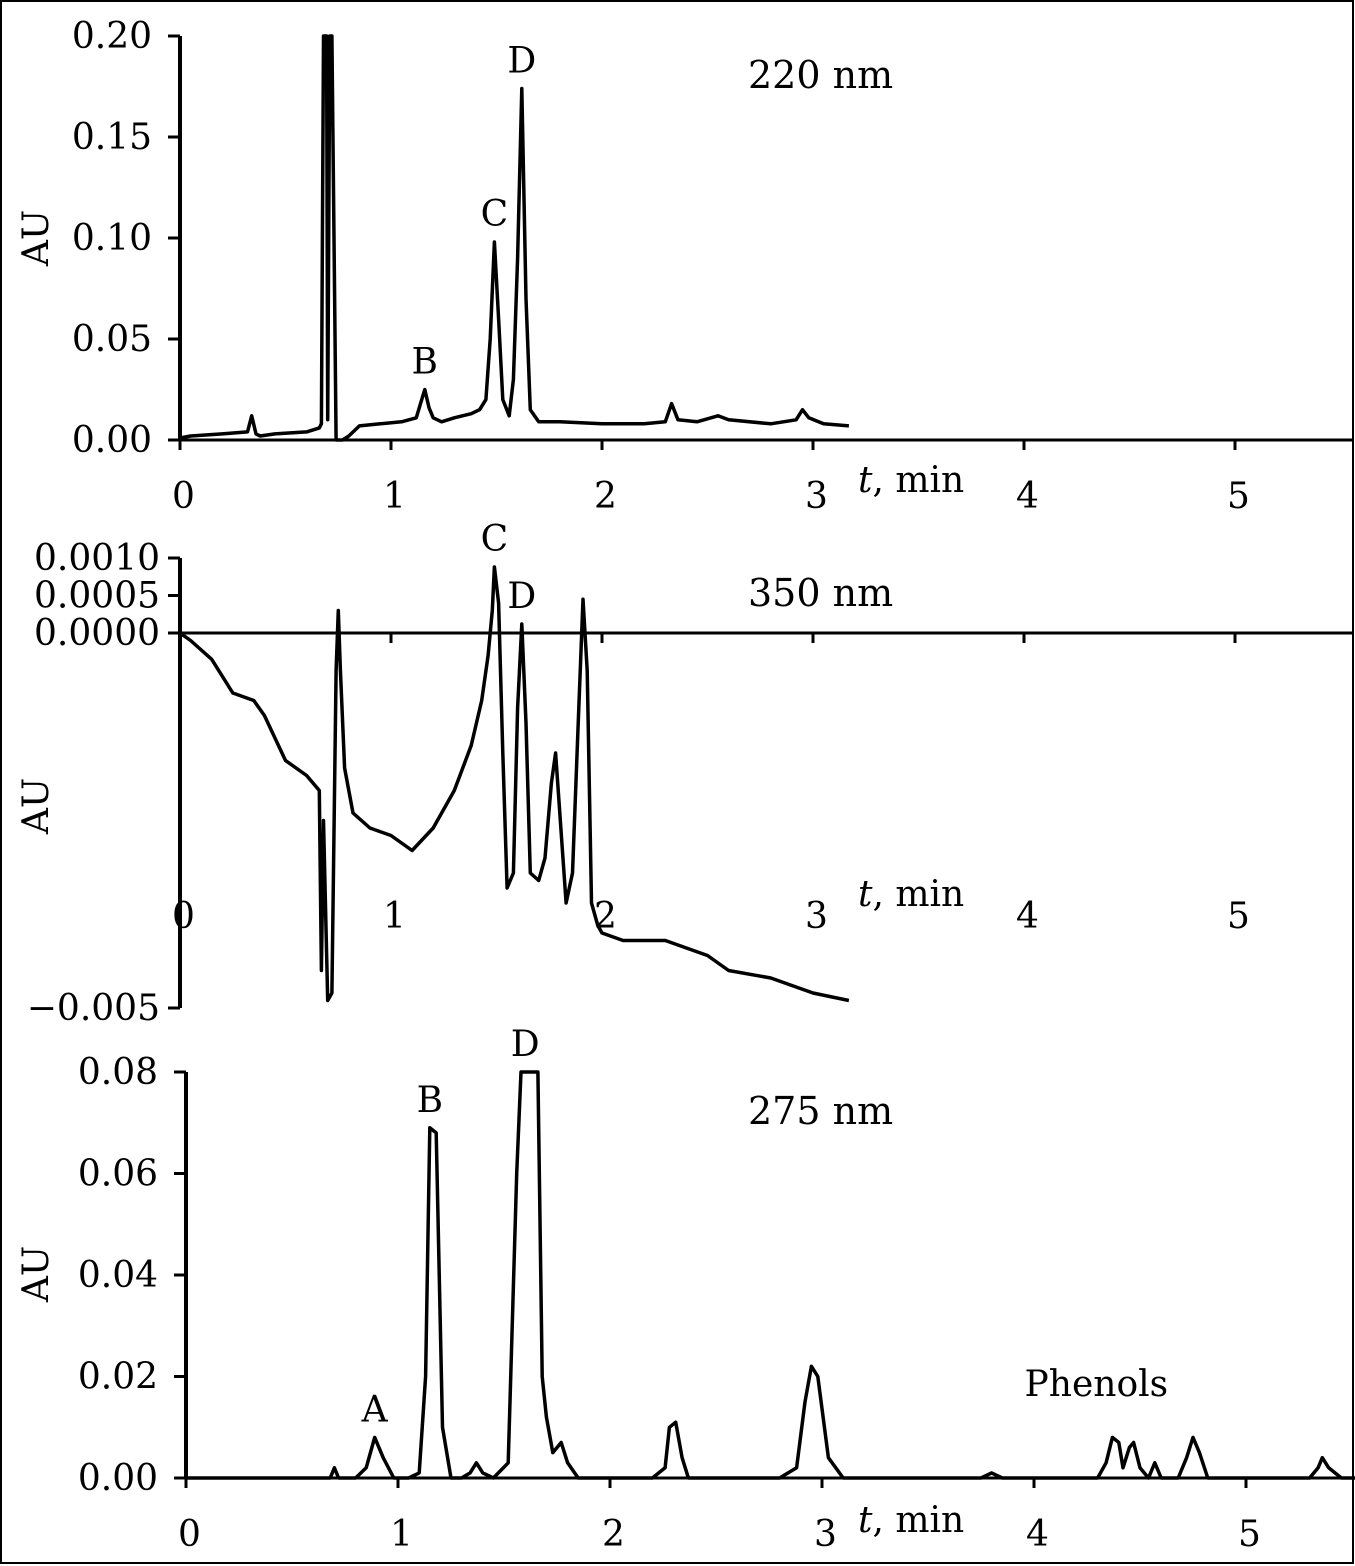 This screenshot has width=1355, height=1566. I want to click on peak-label-a: A, so click(375, 1409).